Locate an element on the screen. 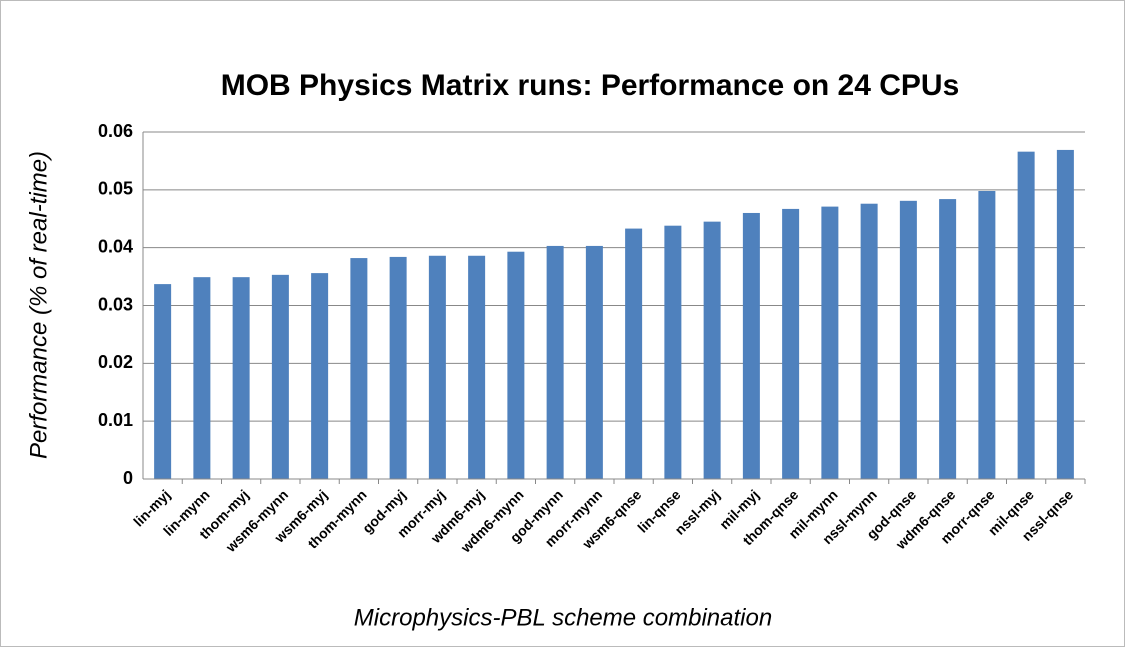  y-tick-label: 0.06 is located at coordinates (115, 131).